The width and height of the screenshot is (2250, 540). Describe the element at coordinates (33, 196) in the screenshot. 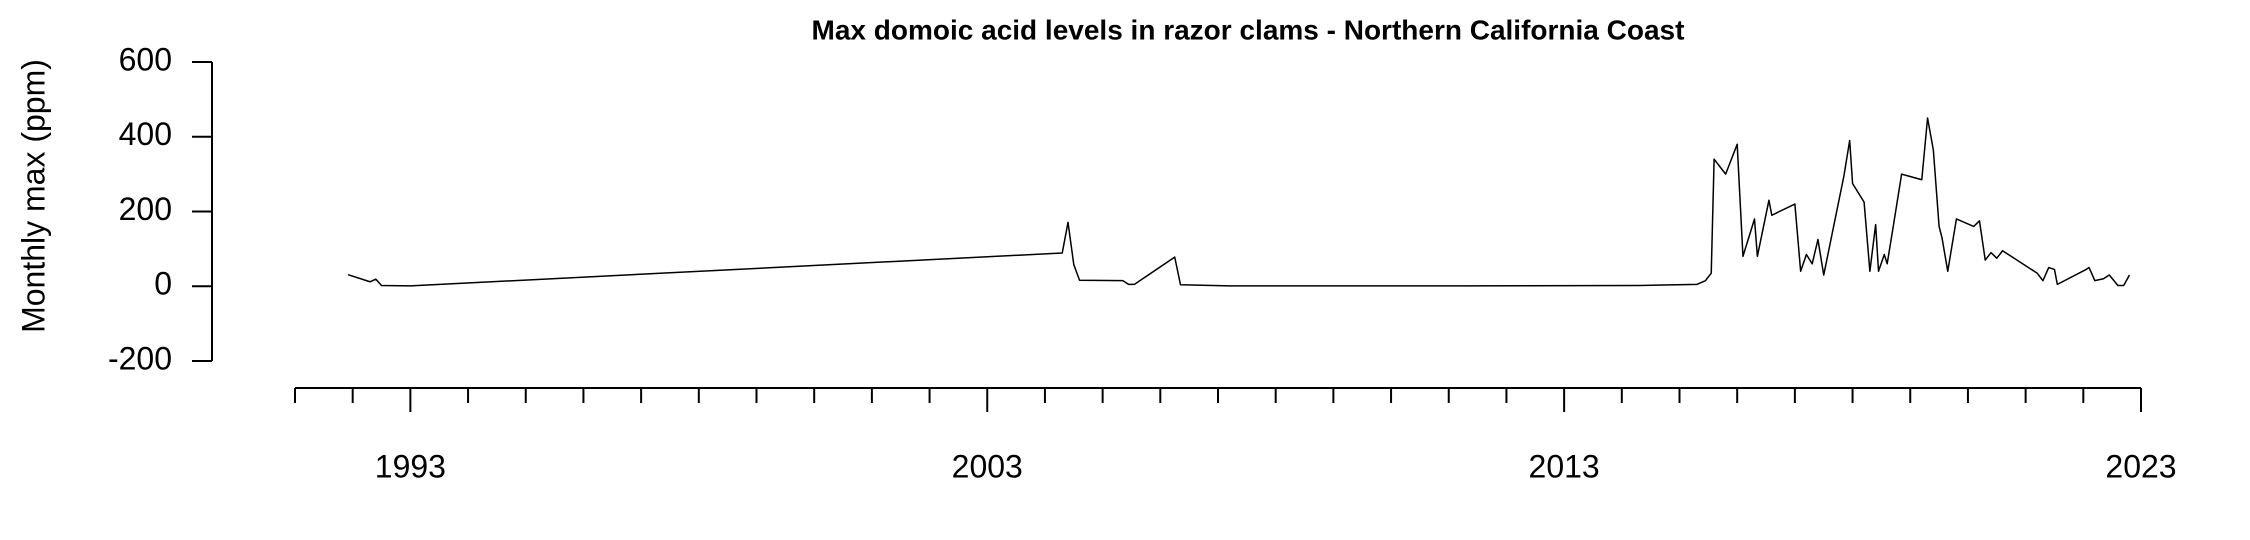

I see `y-axis-label: Monthly max (ppm)` at that location.